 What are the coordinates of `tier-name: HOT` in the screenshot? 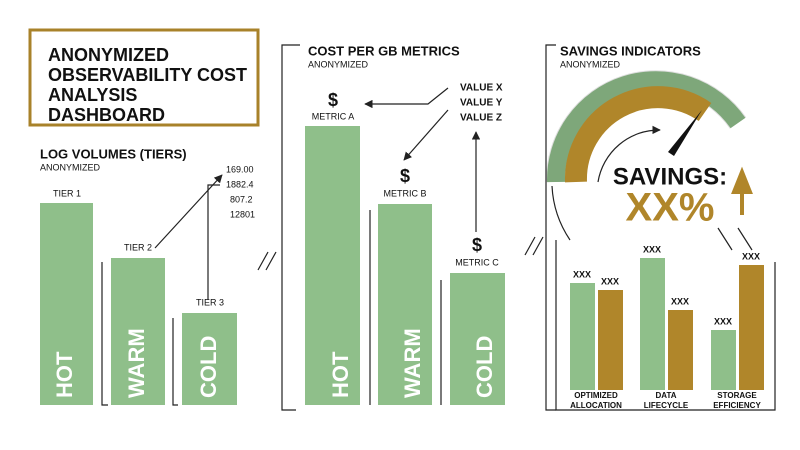 It's located at (64, 374).